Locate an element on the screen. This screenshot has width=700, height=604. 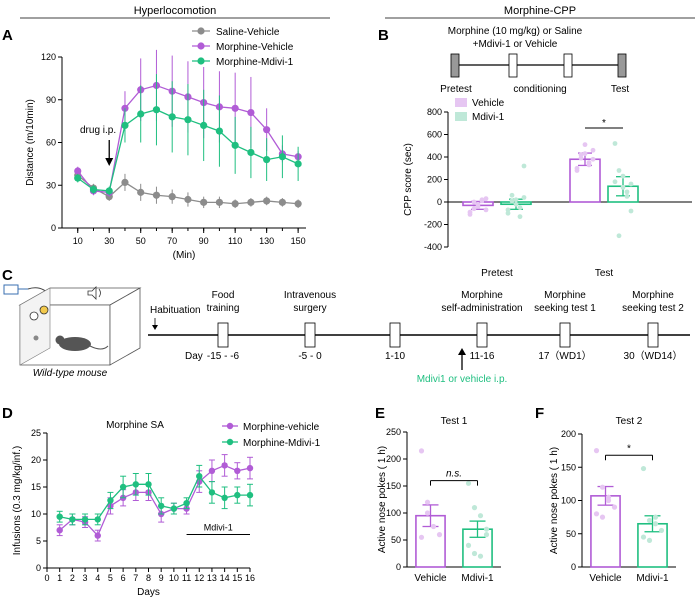
x-tick-label: 5 is located at coordinates (110, 578).